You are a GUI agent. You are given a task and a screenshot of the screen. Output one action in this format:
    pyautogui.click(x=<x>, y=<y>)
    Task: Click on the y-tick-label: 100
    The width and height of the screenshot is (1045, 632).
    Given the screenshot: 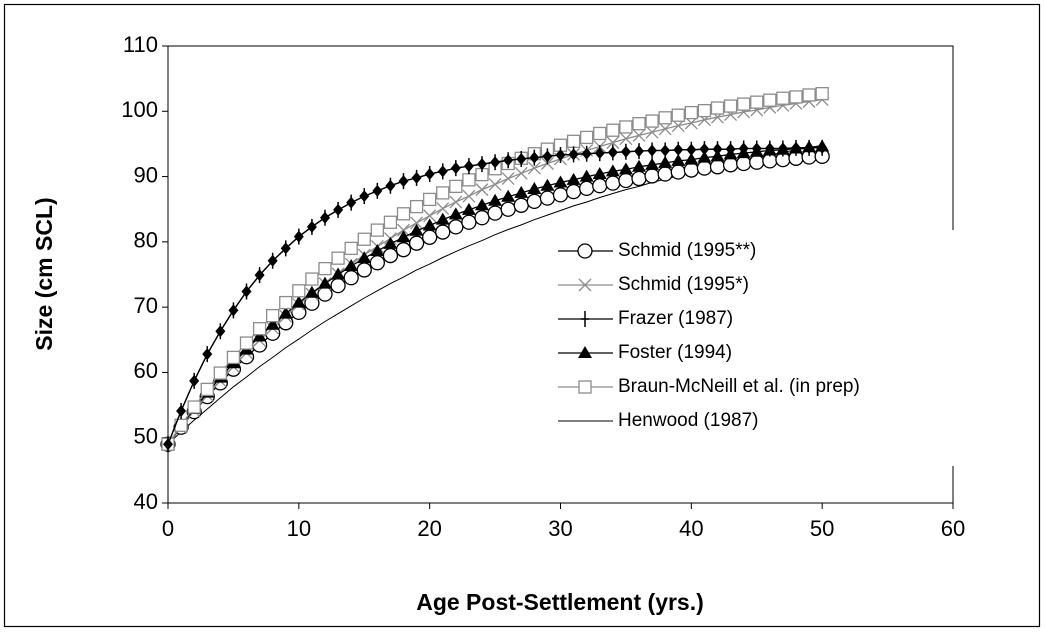 What is the action you would take?
    pyautogui.click(x=139, y=109)
    